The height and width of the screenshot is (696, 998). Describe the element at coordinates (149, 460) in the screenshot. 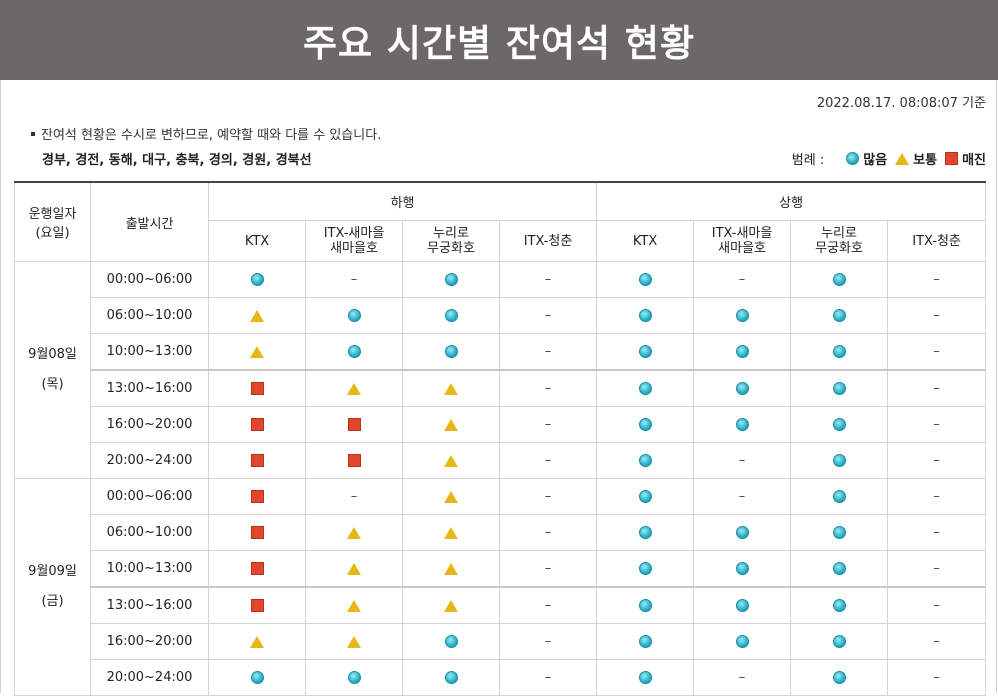

I see `time-cell: 20:00~24:00` at that location.